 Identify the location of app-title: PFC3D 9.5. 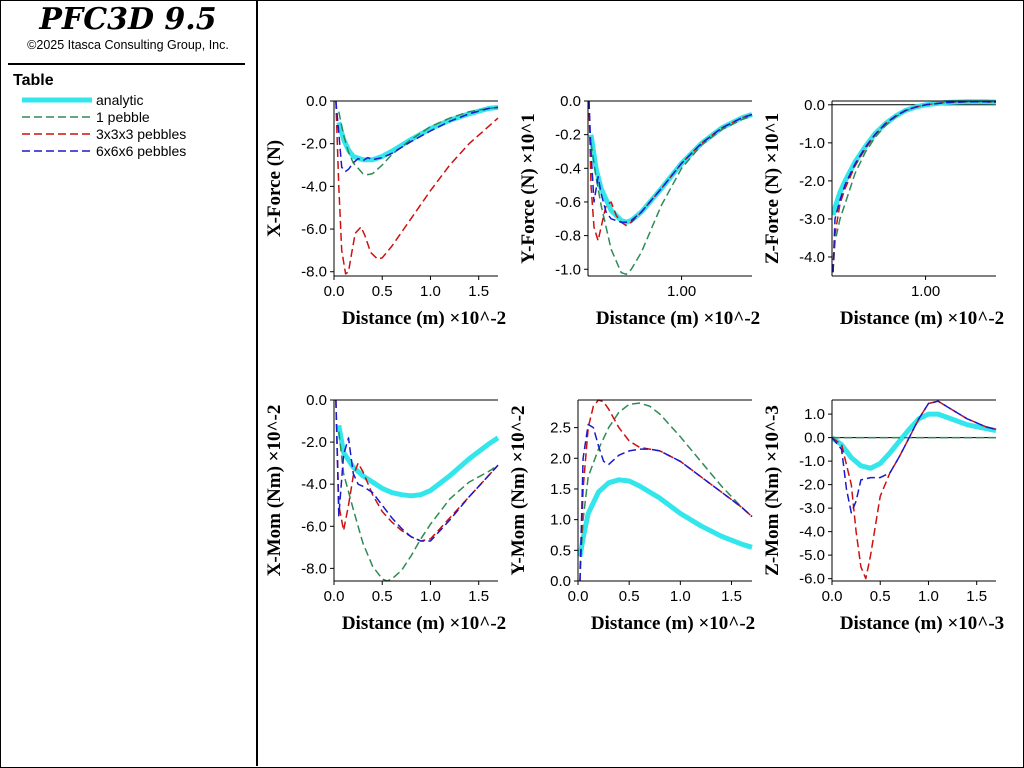
(128, 19).